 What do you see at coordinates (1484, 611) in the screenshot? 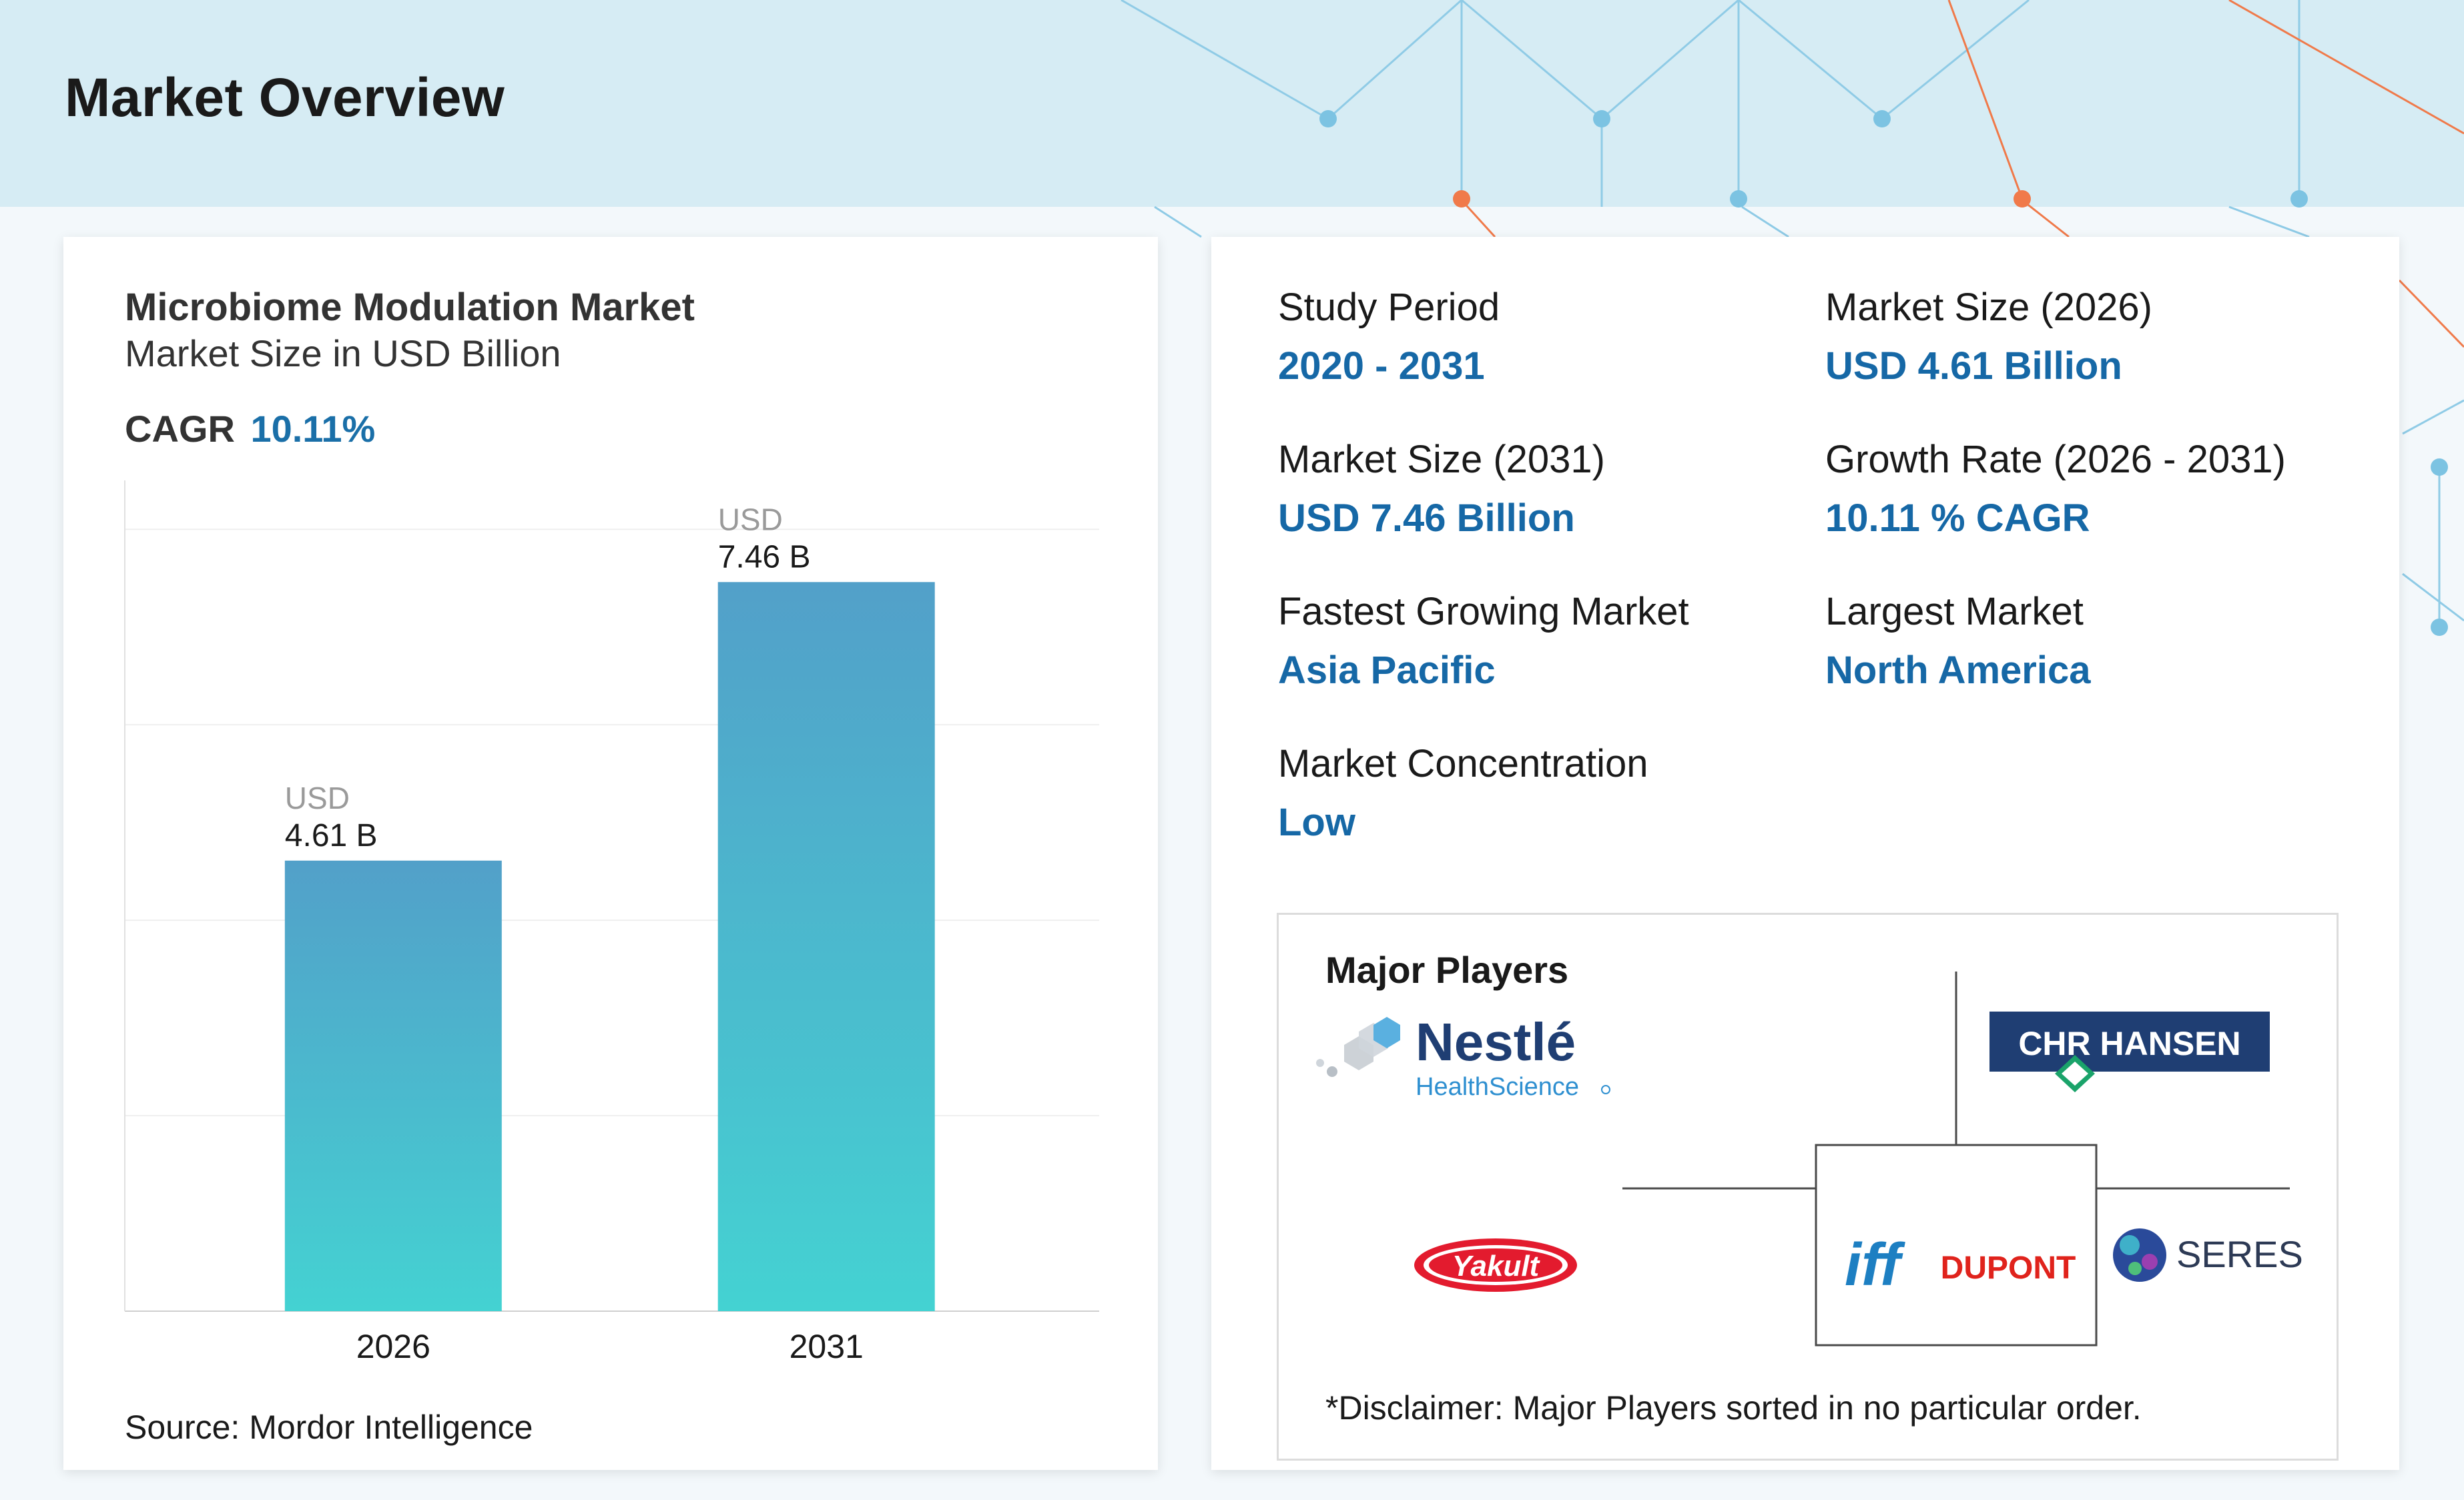
I see `stat-fastest-growing-label: Fastest Growing Market` at bounding box center [1484, 611].